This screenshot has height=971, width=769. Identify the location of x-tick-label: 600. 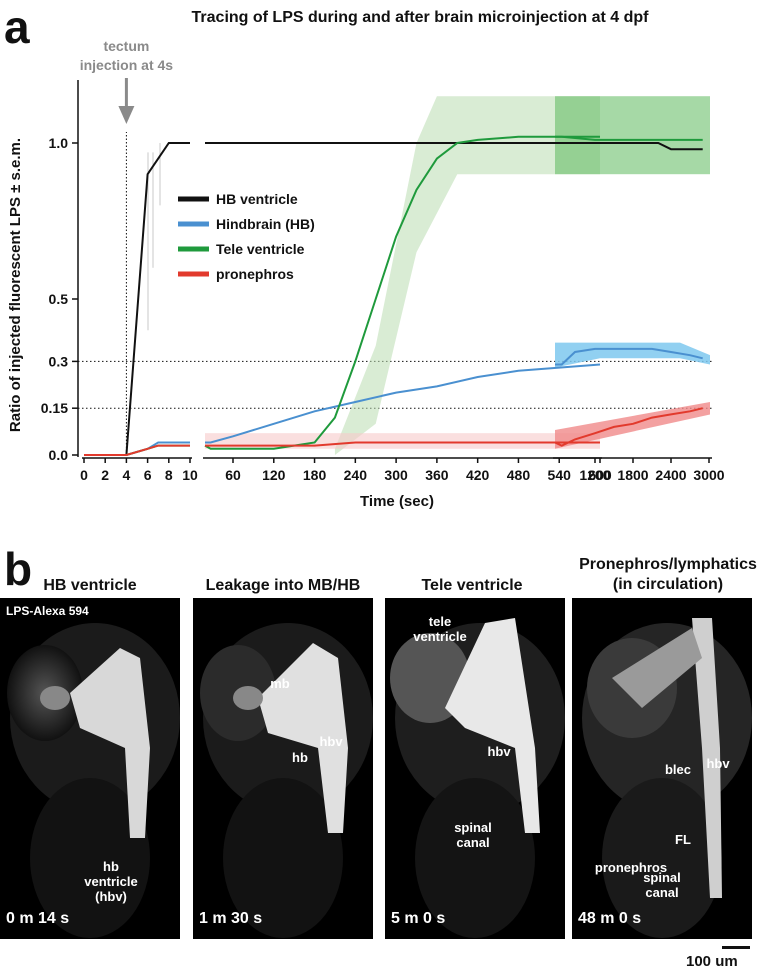
(600, 475).